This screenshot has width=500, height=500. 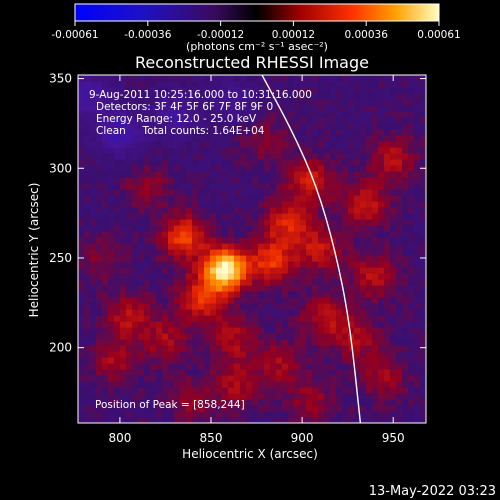 I want to click on solar-limb-curve, so click(x=311, y=249).